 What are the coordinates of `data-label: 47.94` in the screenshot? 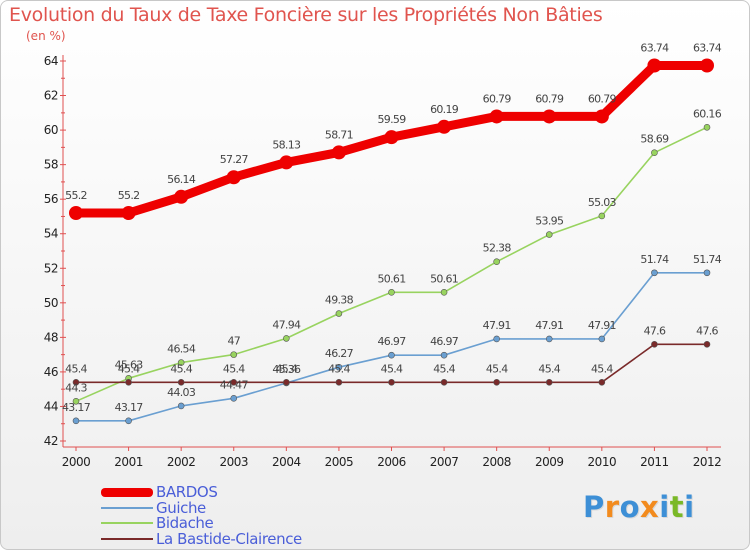 It's located at (286, 324).